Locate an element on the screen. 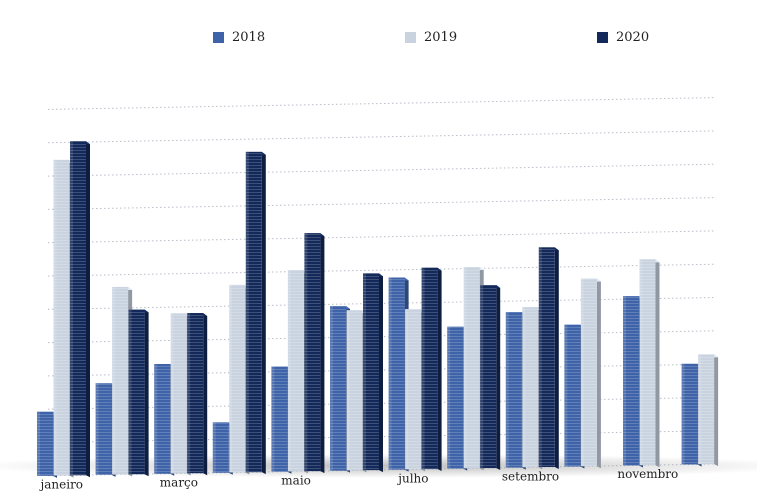 This screenshot has height=498, width=757. legend-item-2018: 2018 is located at coordinates (239, 37).